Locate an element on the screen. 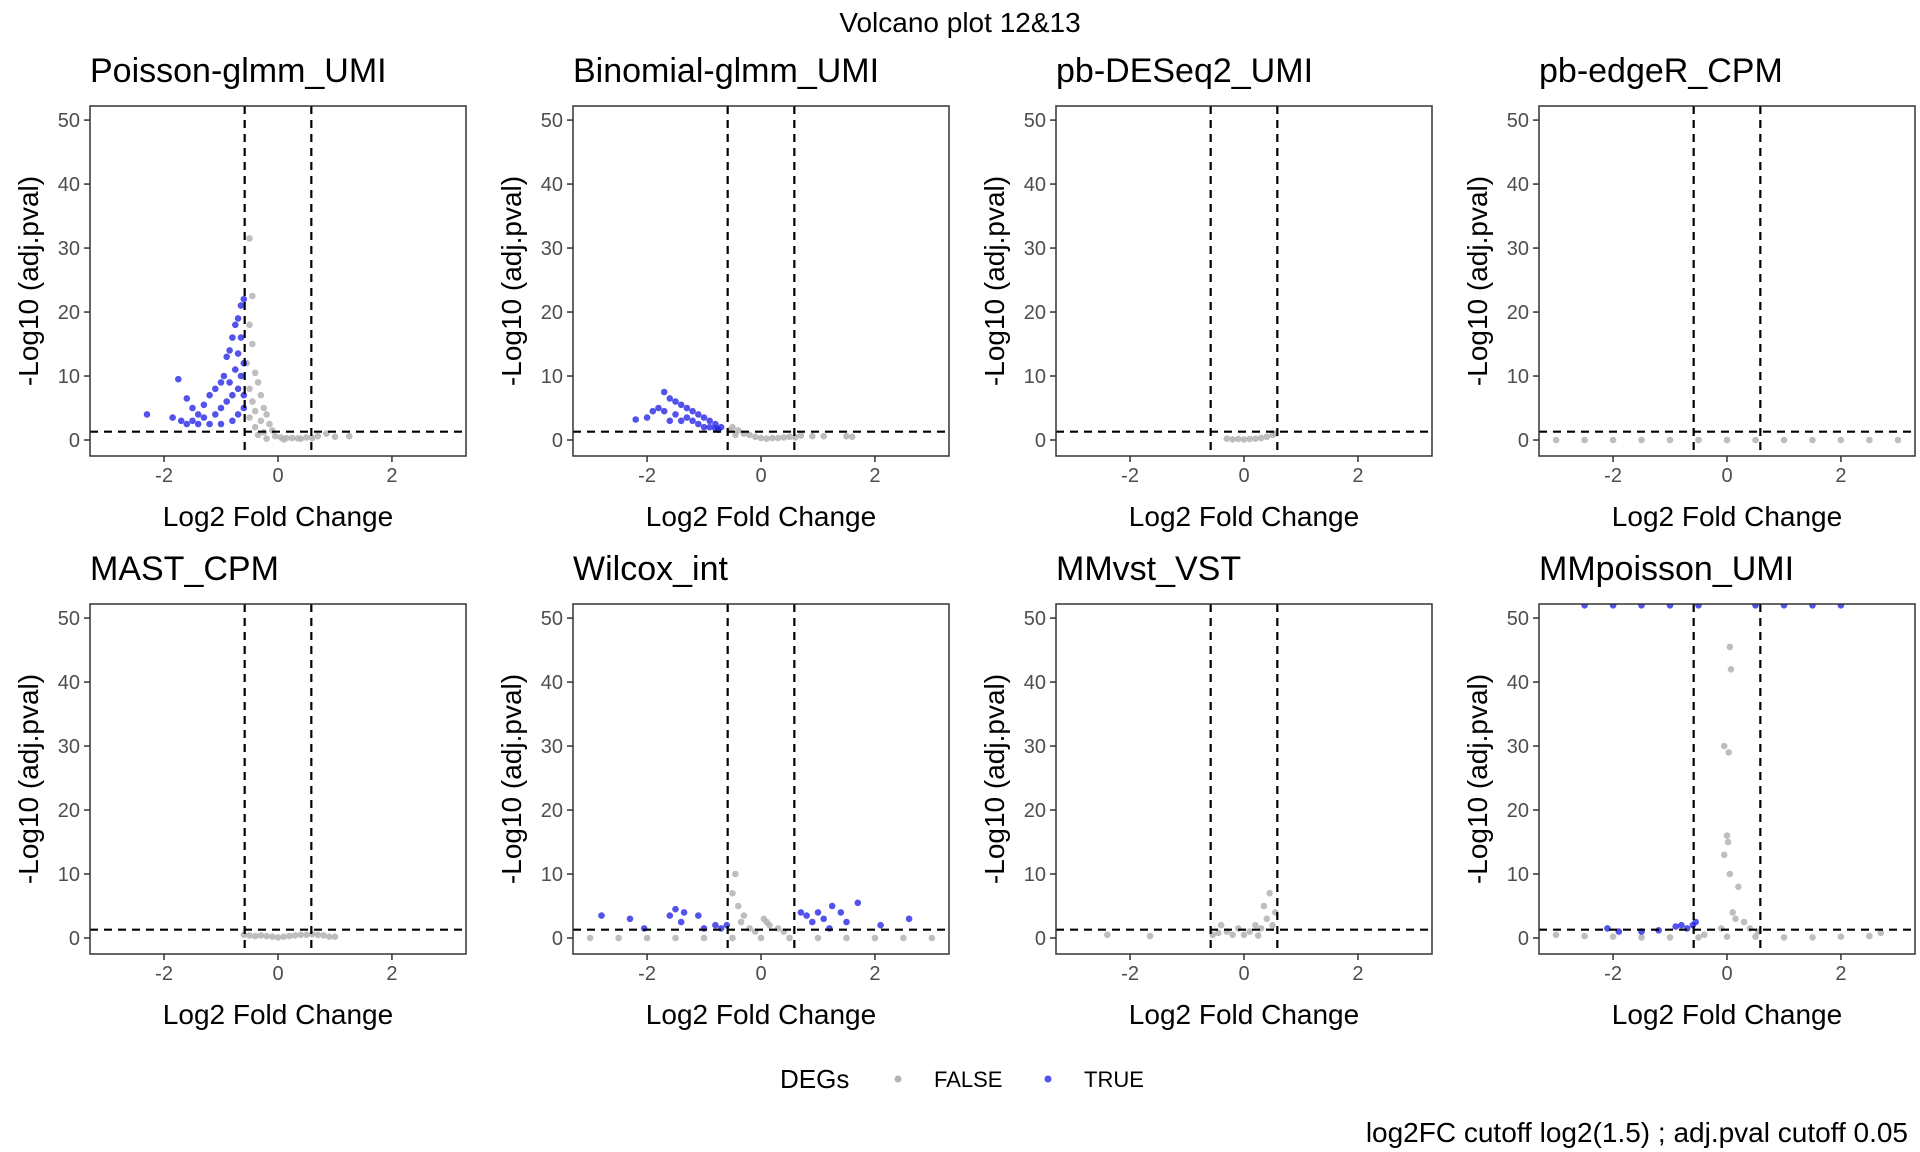 The height and width of the screenshot is (1152, 1920). panel-title: MMpoisson_UMI is located at coordinates (1666, 569).